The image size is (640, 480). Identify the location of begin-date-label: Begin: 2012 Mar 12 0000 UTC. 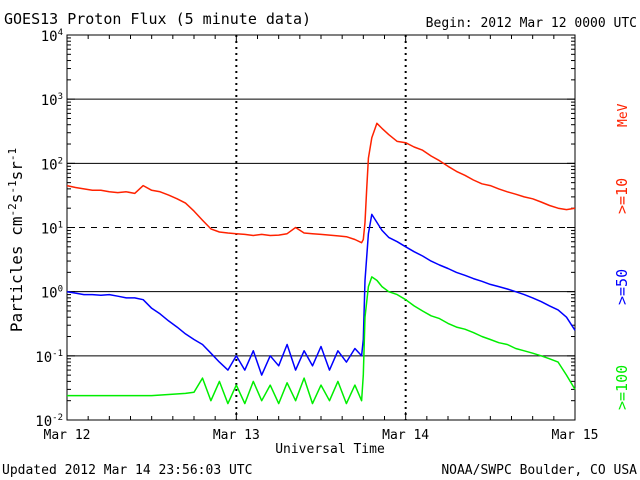
(531, 23).